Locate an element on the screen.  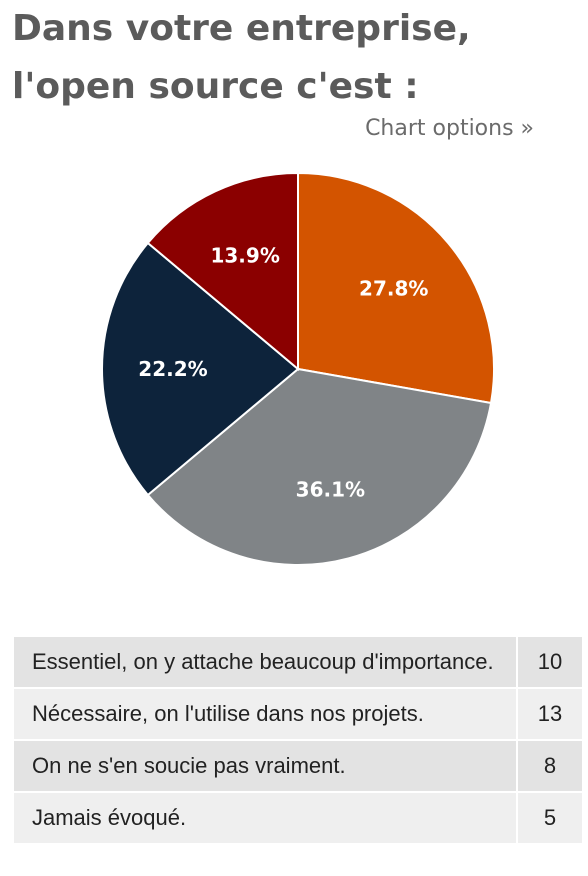
table-row: Jamais évoqué. 5 is located at coordinates (298, 818).